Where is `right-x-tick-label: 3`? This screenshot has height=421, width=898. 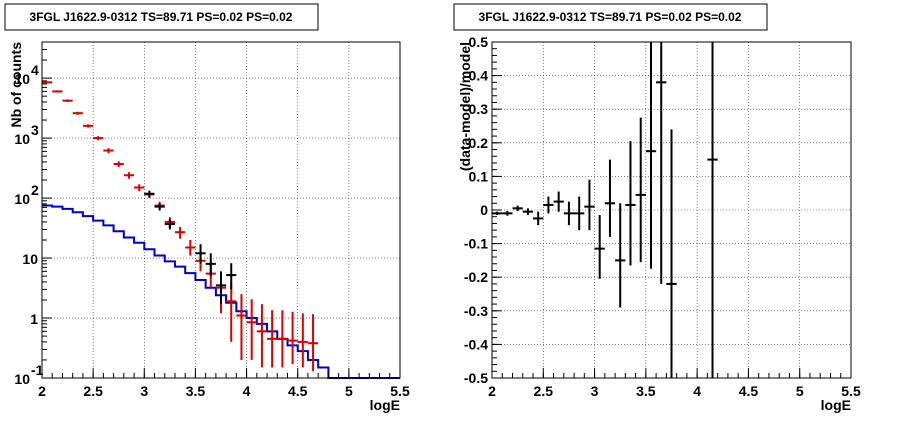
right-x-tick-label: 3 is located at coordinates (595, 391).